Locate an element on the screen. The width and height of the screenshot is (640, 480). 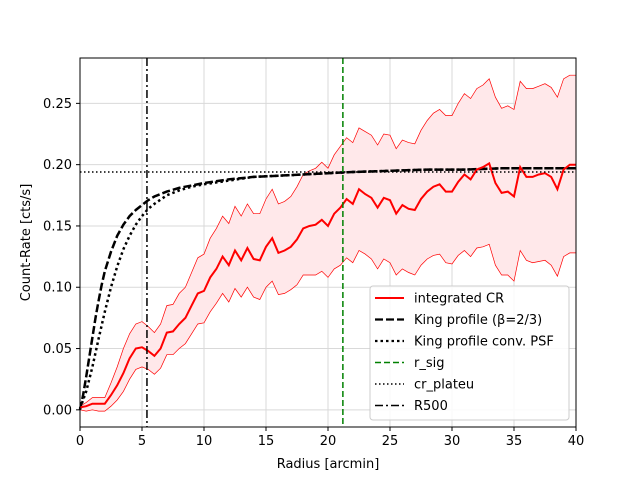
x-tick-label: 5 is located at coordinates (142, 441).